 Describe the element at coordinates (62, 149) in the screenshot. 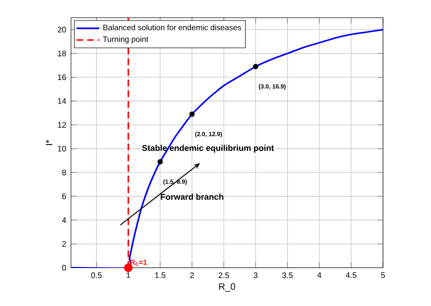

I see `y-tick-label: 10` at that location.